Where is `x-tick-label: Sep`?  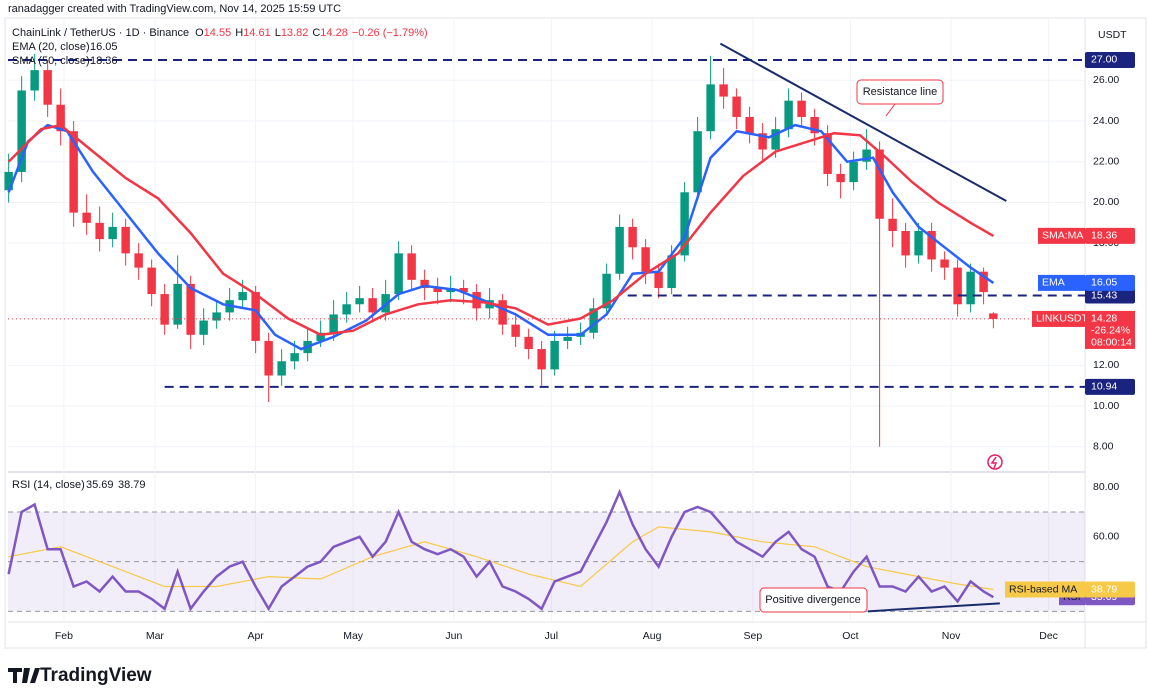 x-tick-label: Sep is located at coordinates (753, 636).